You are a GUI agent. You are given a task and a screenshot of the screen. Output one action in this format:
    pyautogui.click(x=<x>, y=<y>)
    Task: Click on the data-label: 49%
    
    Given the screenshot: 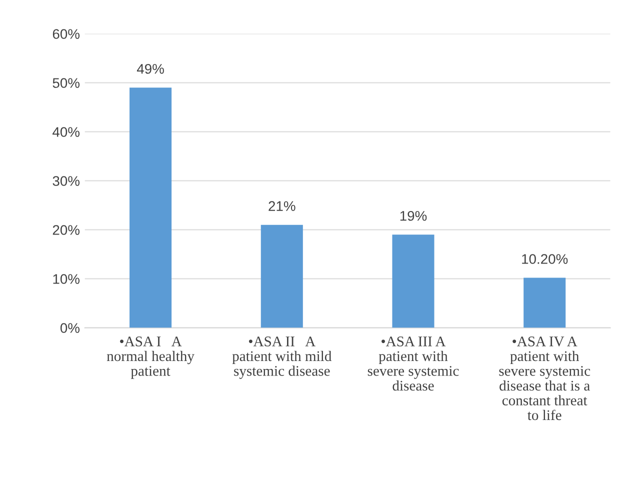 What is the action you would take?
    pyautogui.click(x=150, y=69)
    